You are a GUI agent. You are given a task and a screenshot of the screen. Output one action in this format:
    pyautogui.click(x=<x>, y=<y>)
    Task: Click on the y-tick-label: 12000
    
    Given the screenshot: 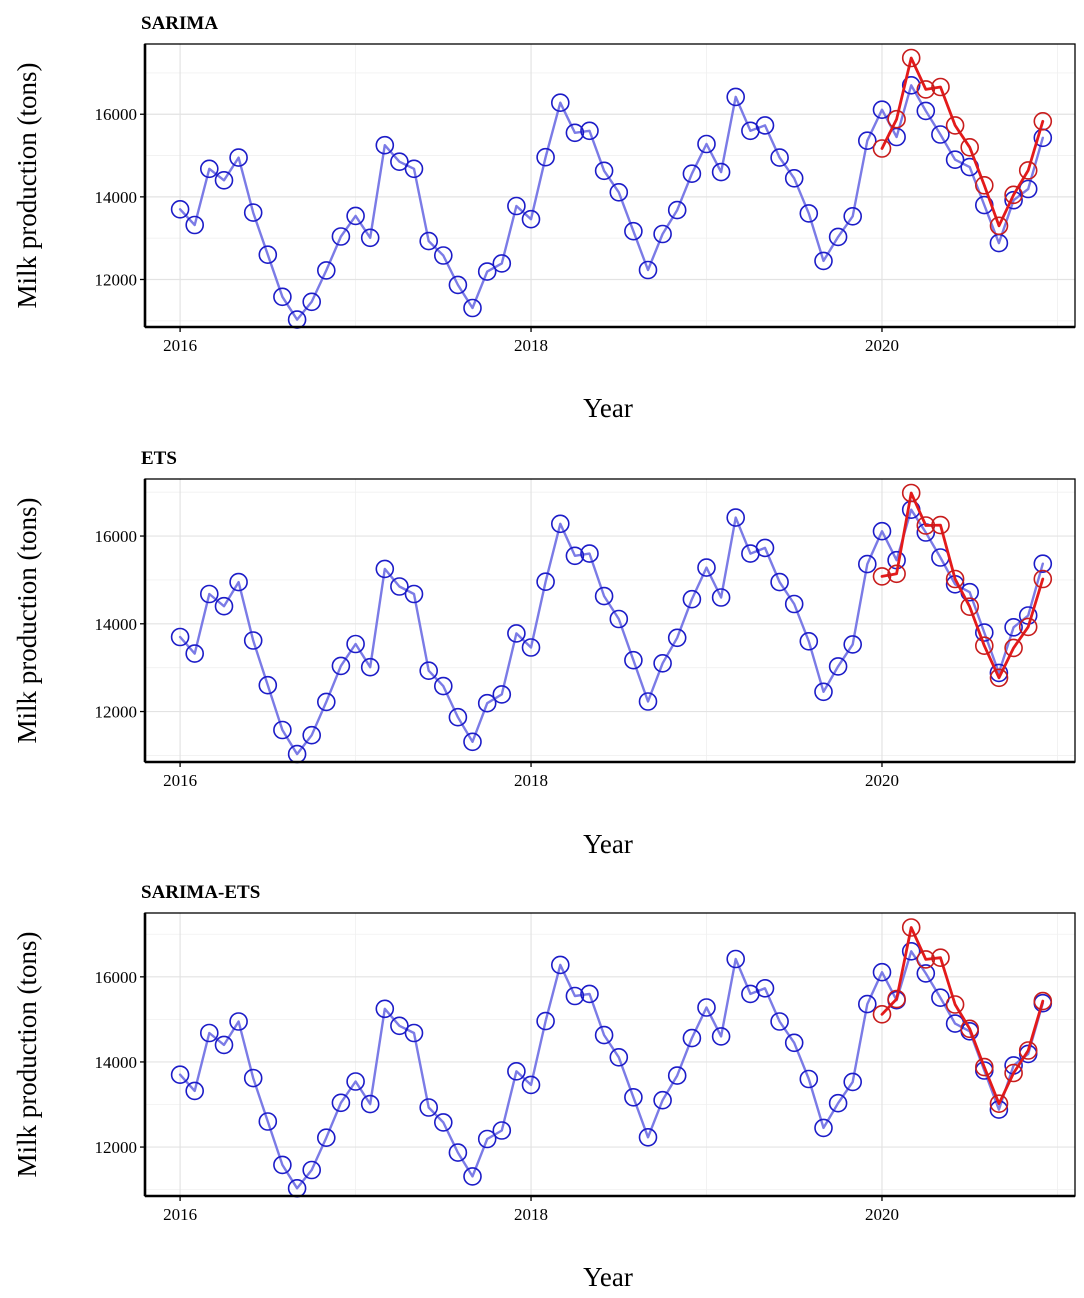 What is the action you would take?
    pyautogui.click(x=116, y=712)
    